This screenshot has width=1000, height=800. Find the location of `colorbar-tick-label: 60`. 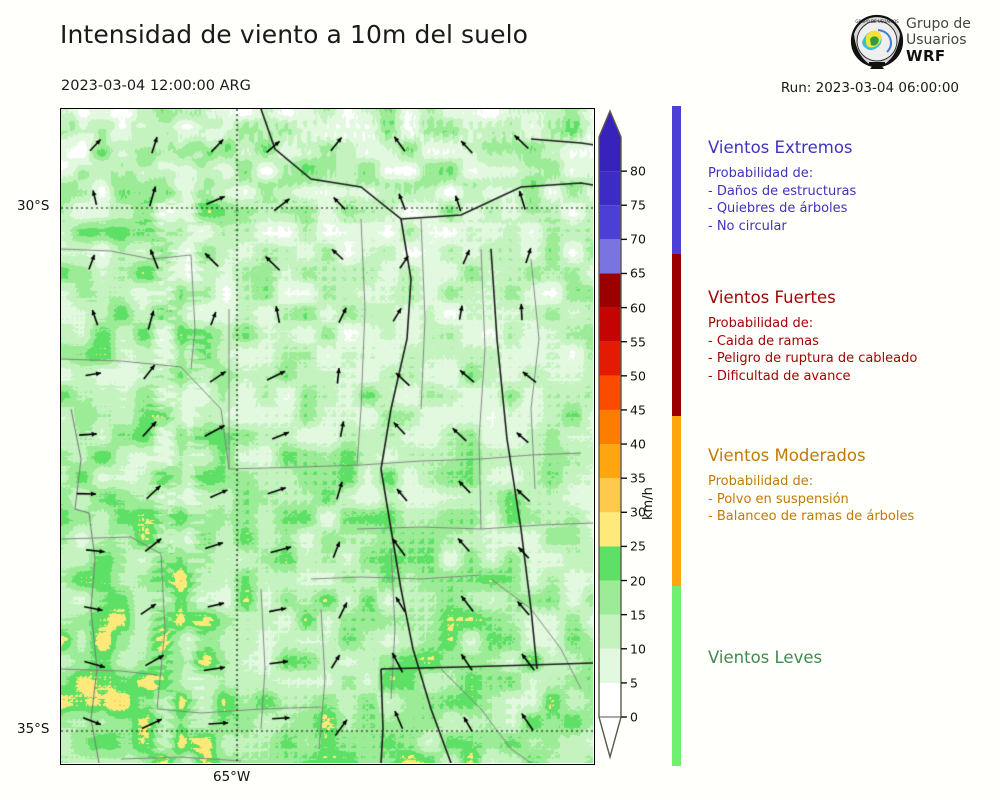

colorbar-tick-label: 60 is located at coordinates (638, 308).